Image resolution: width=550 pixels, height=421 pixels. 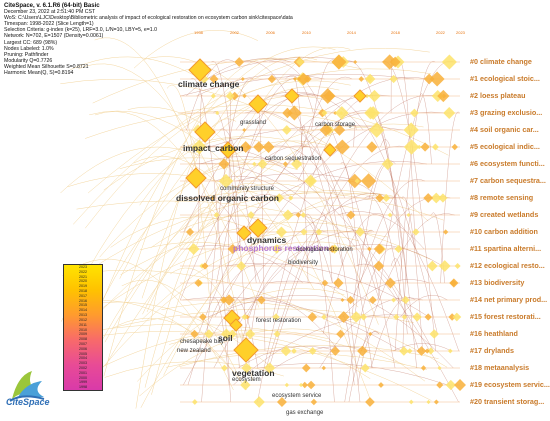 I want to click on node-label-phosphorus-restoration: phosphorus restoration, so click(x=281, y=248).